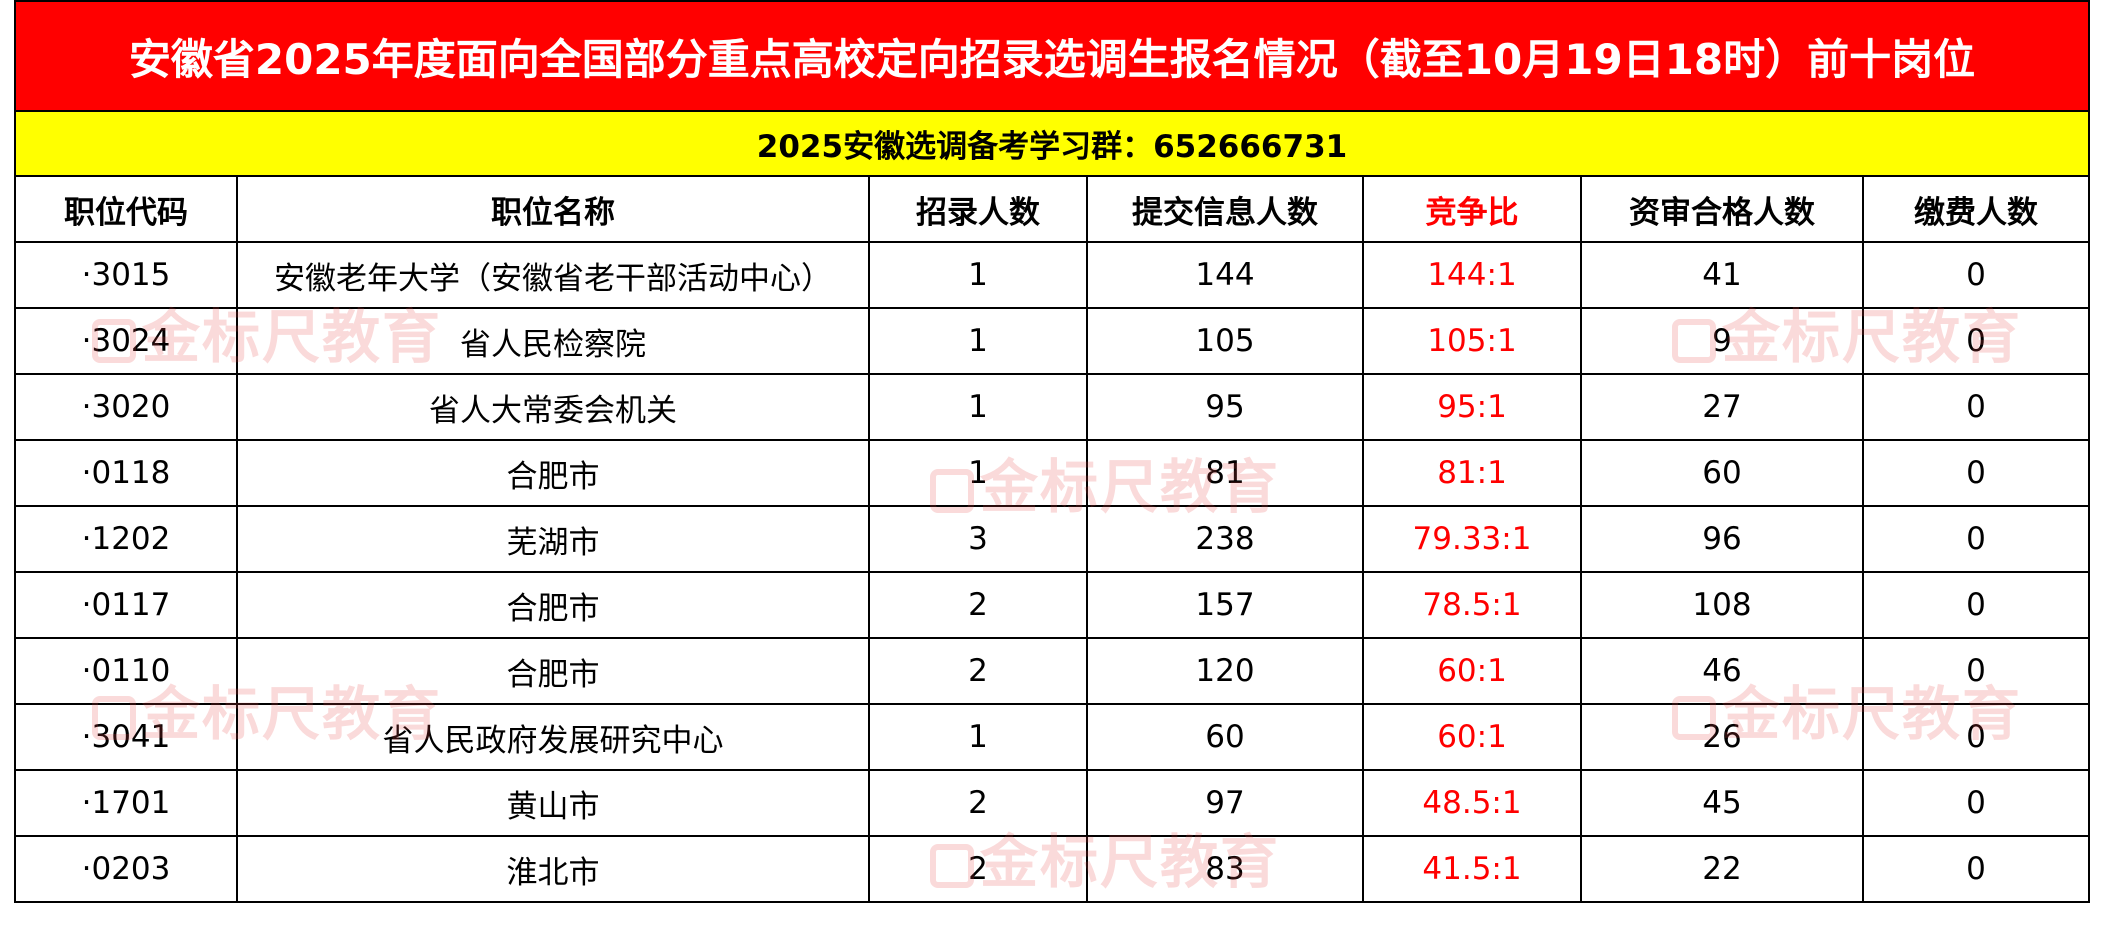 The width and height of the screenshot is (2102, 943). What do you see at coordinates (1225, 341) in the screenshot?
I see `cell-submitted: 105` at bounding box center [1225, 341].